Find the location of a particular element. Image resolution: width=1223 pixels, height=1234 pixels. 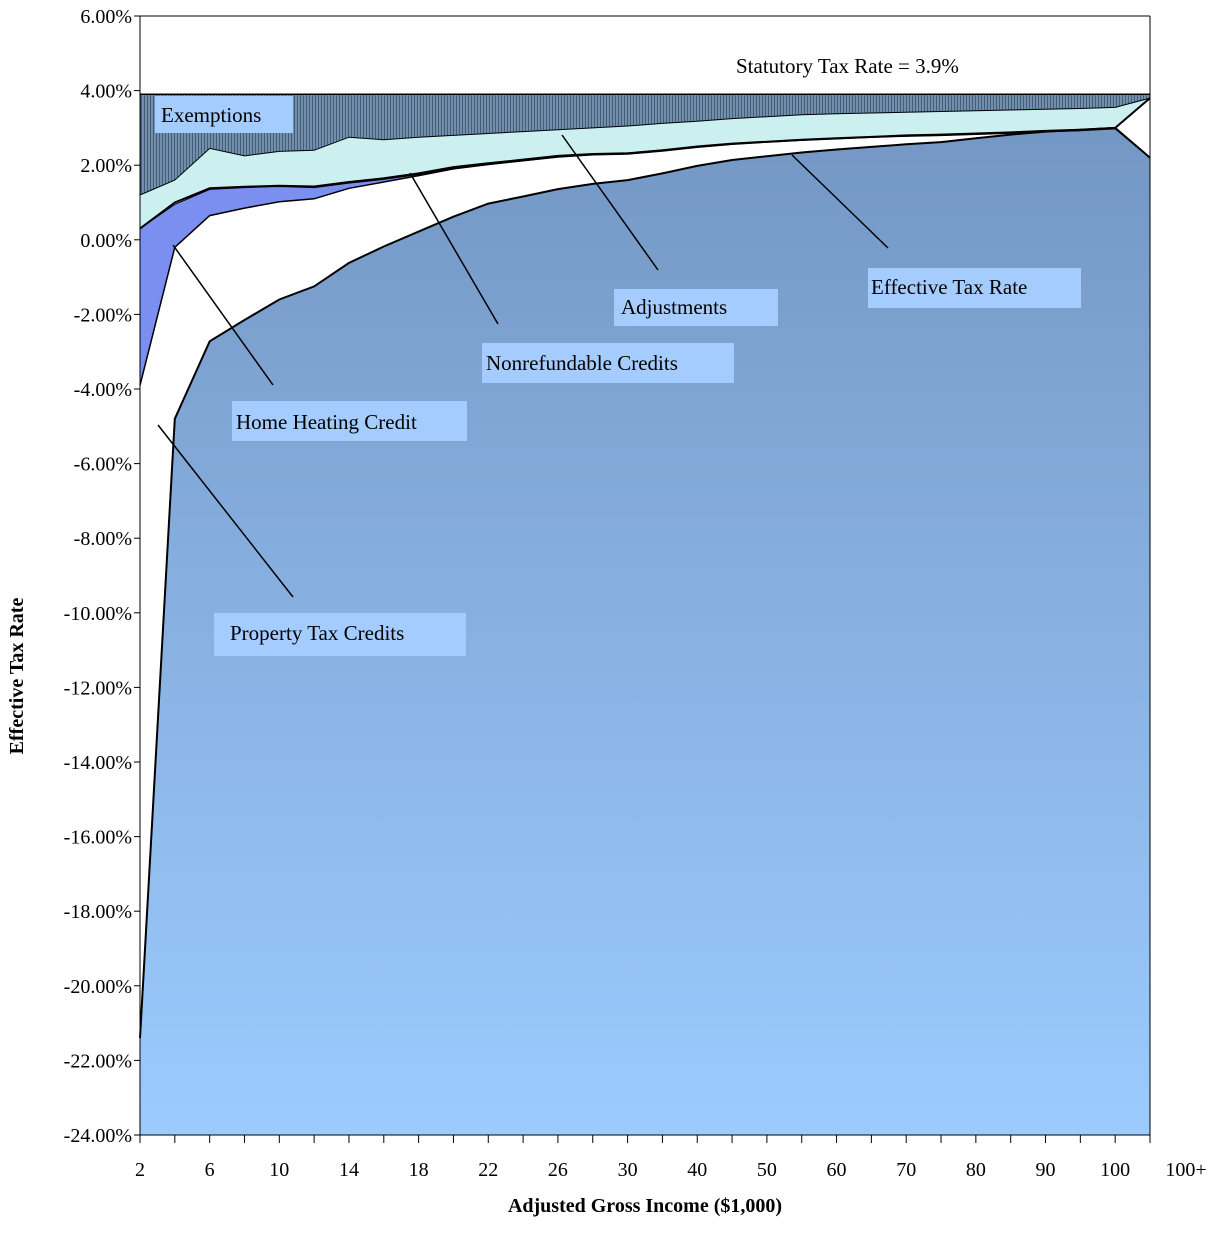

exemptions-area is located at coordinates (645, 144).